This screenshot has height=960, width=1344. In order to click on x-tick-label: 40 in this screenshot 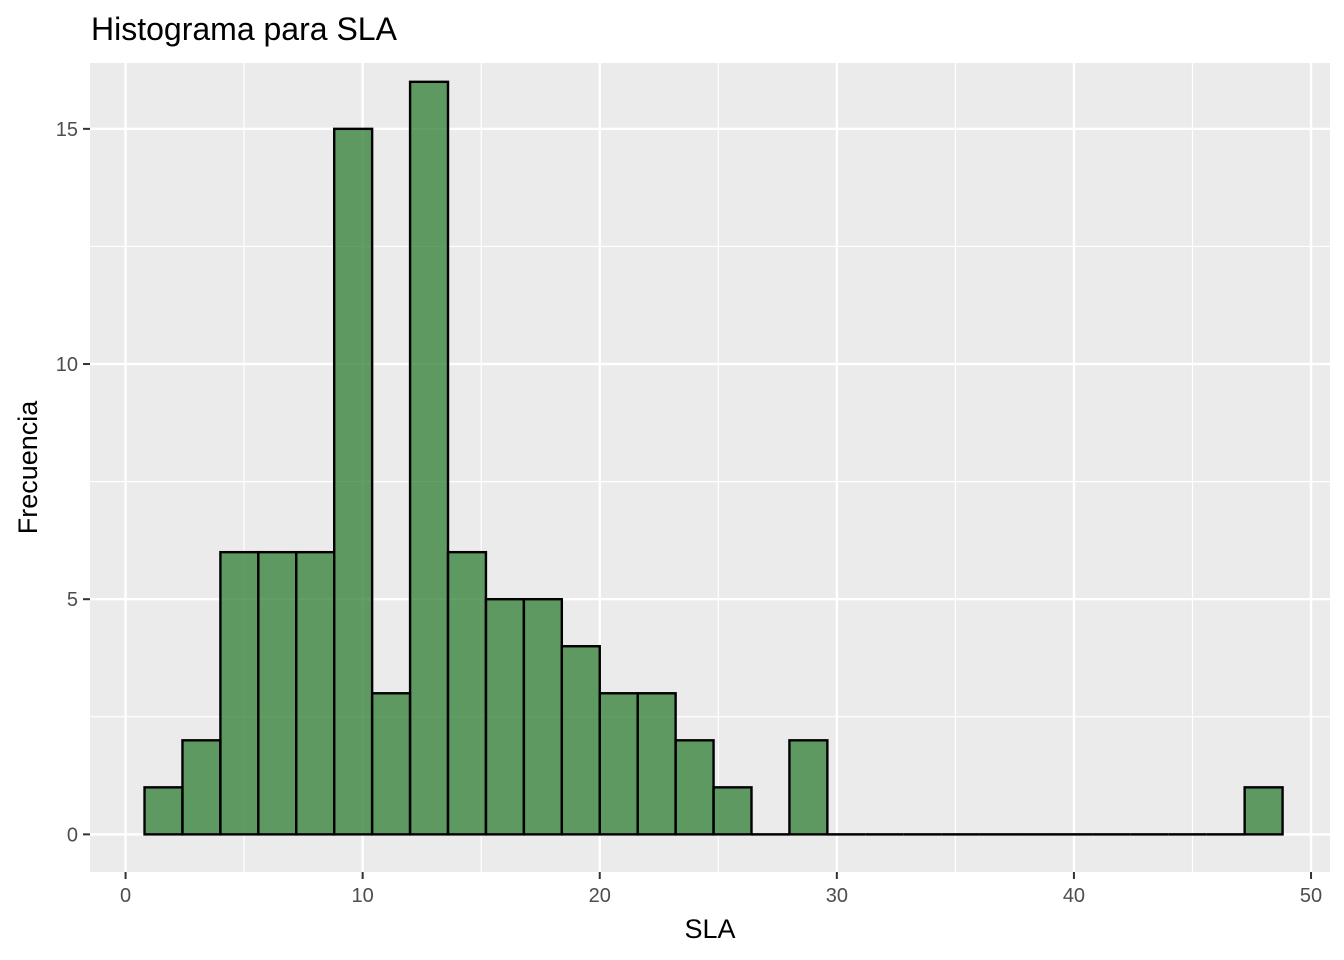, I will do `click(1074, 896)`.